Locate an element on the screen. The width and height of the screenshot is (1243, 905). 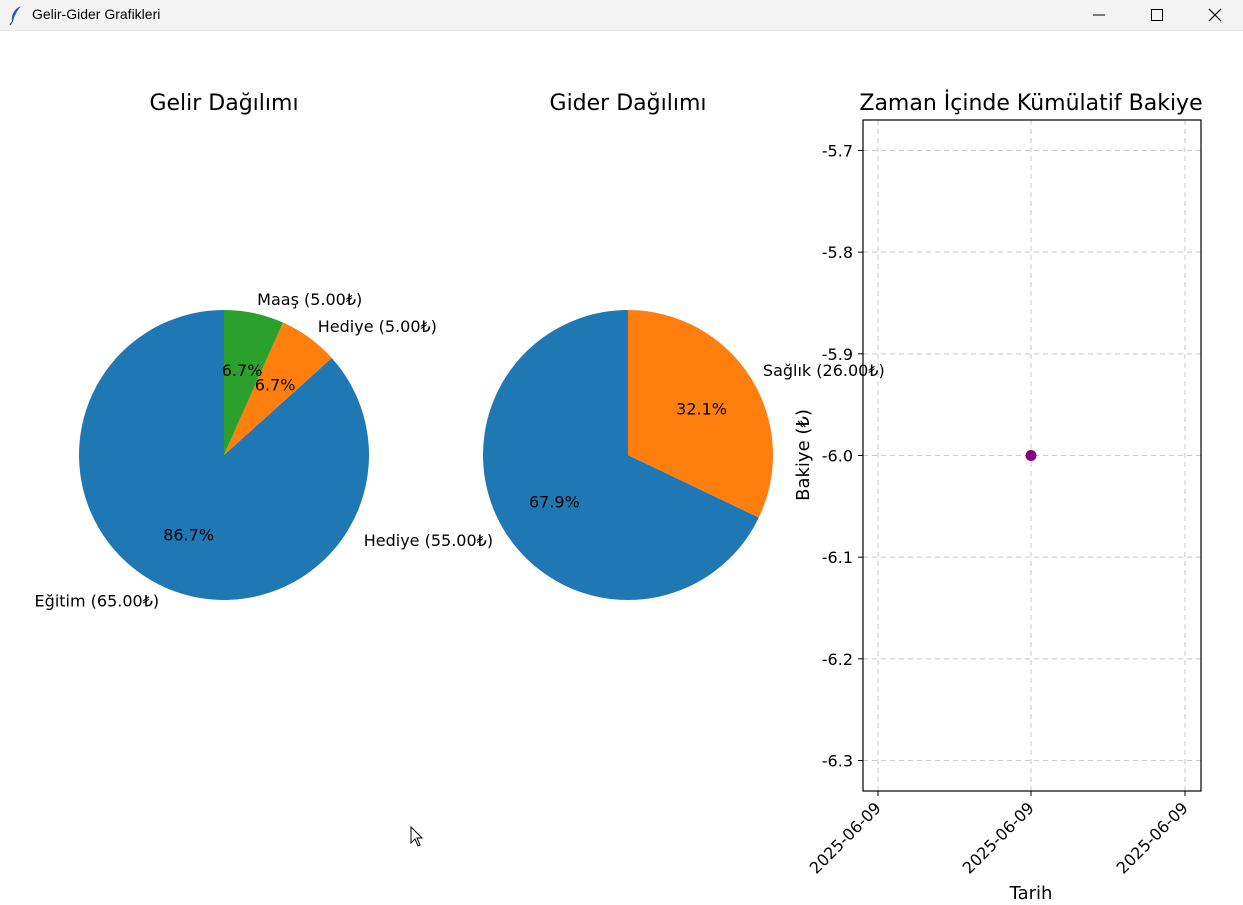
y-axis-label: Bakiye (₺) is located at coordinates (803, 455).